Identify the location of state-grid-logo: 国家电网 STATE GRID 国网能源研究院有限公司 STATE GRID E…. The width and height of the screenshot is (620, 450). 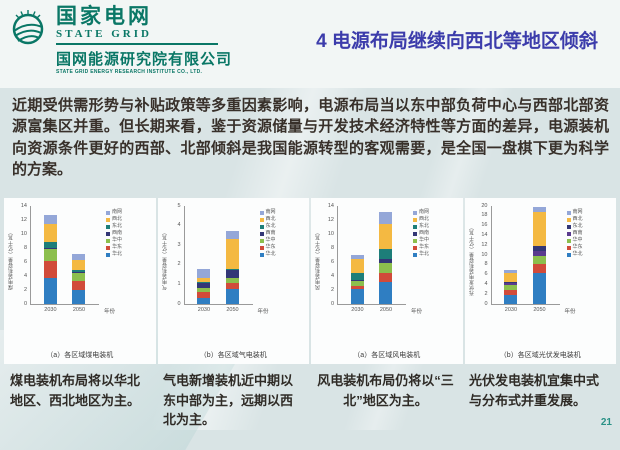
(120, 40).